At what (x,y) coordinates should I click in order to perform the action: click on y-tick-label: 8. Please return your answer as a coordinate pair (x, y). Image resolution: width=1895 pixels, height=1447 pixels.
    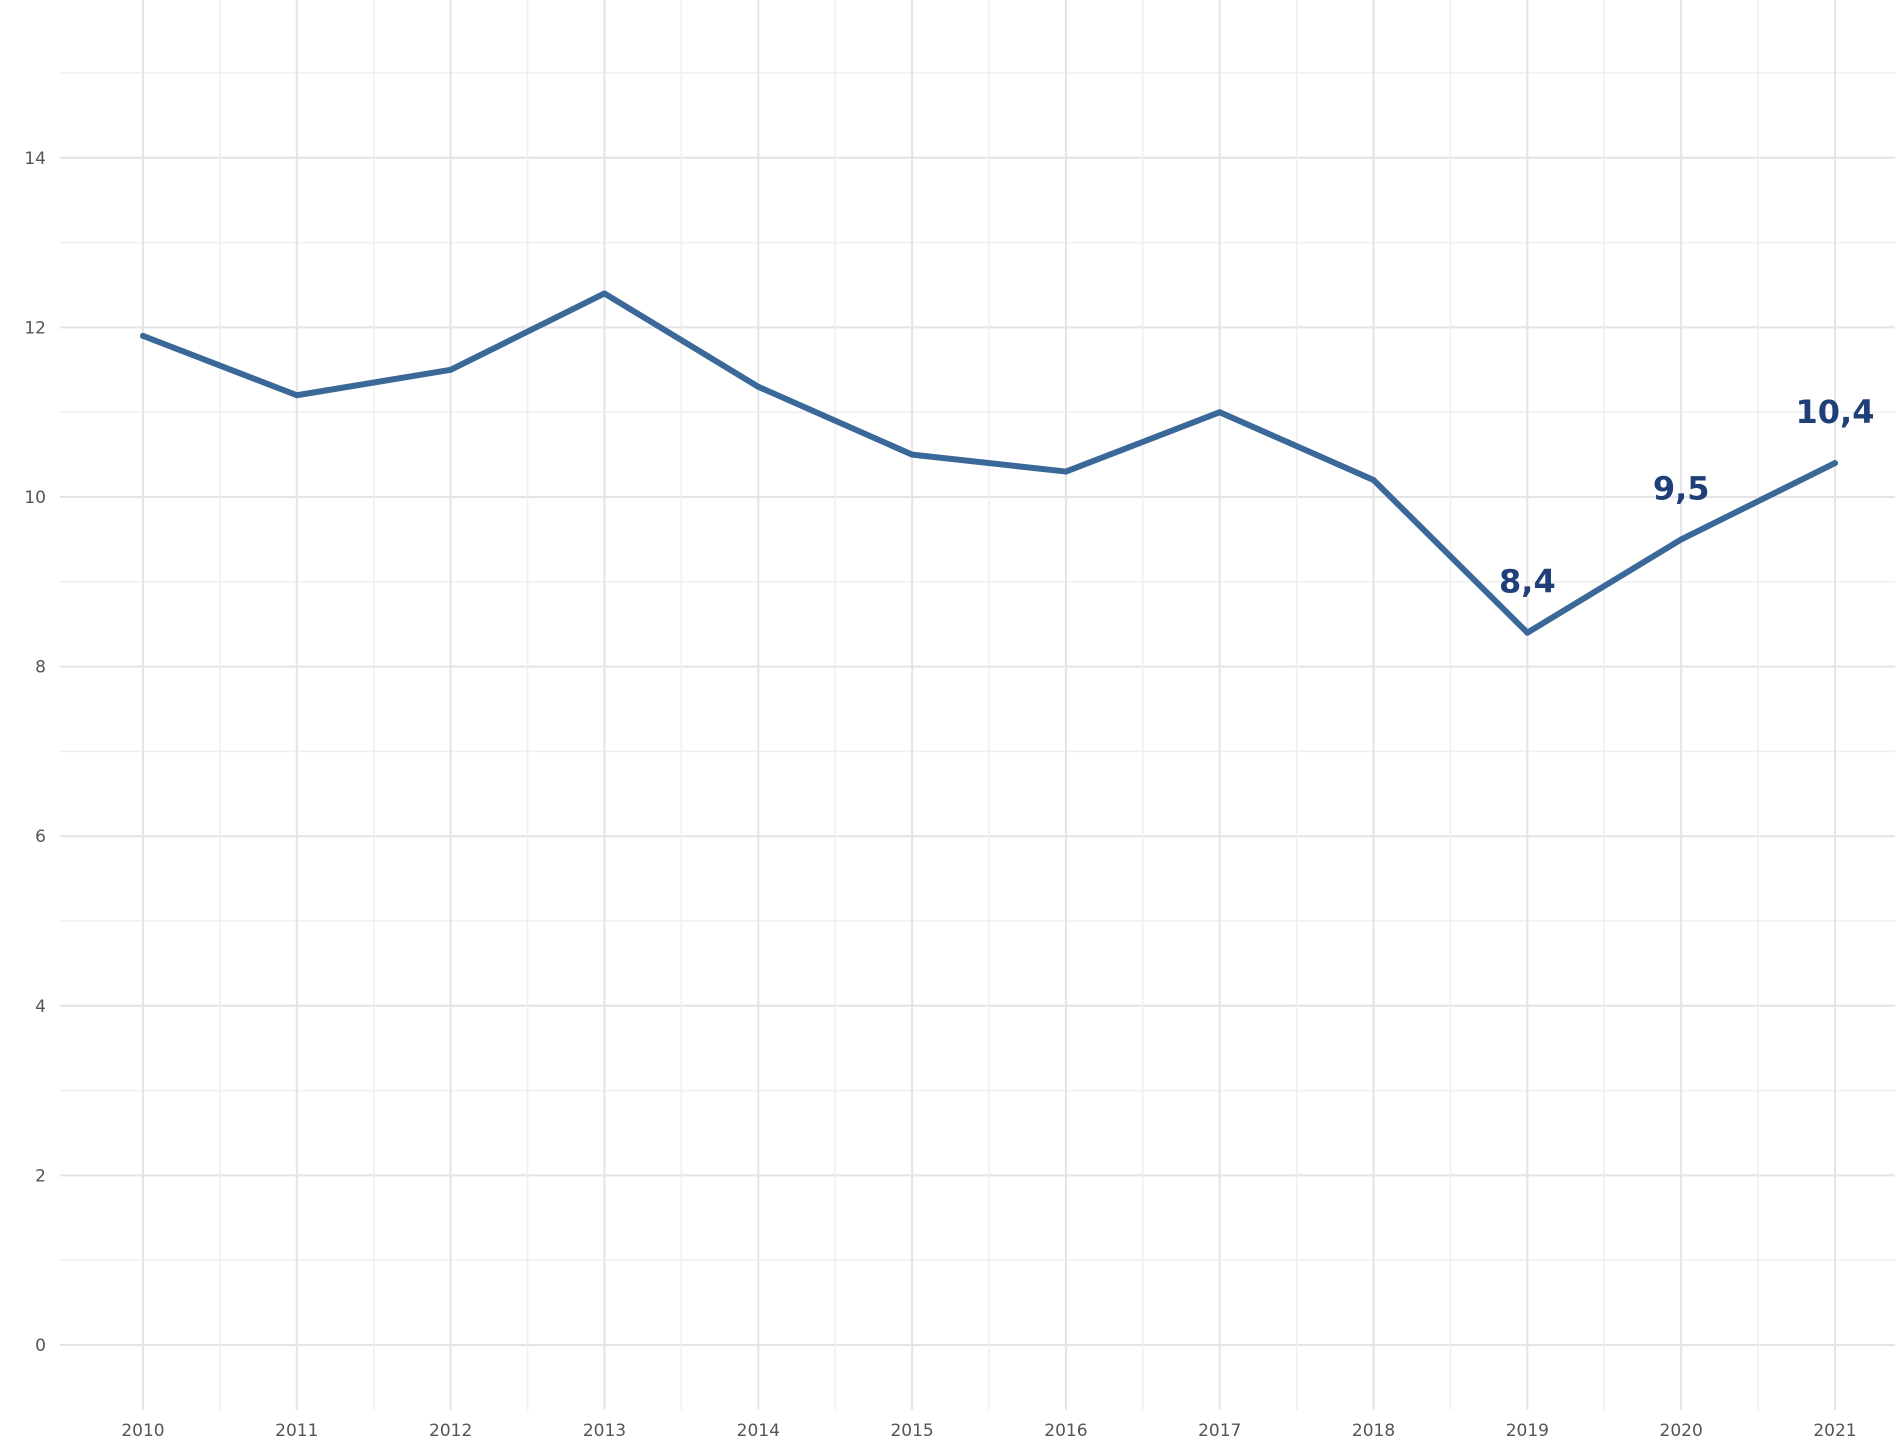
    Looking at the image, I should click on (40, 668).